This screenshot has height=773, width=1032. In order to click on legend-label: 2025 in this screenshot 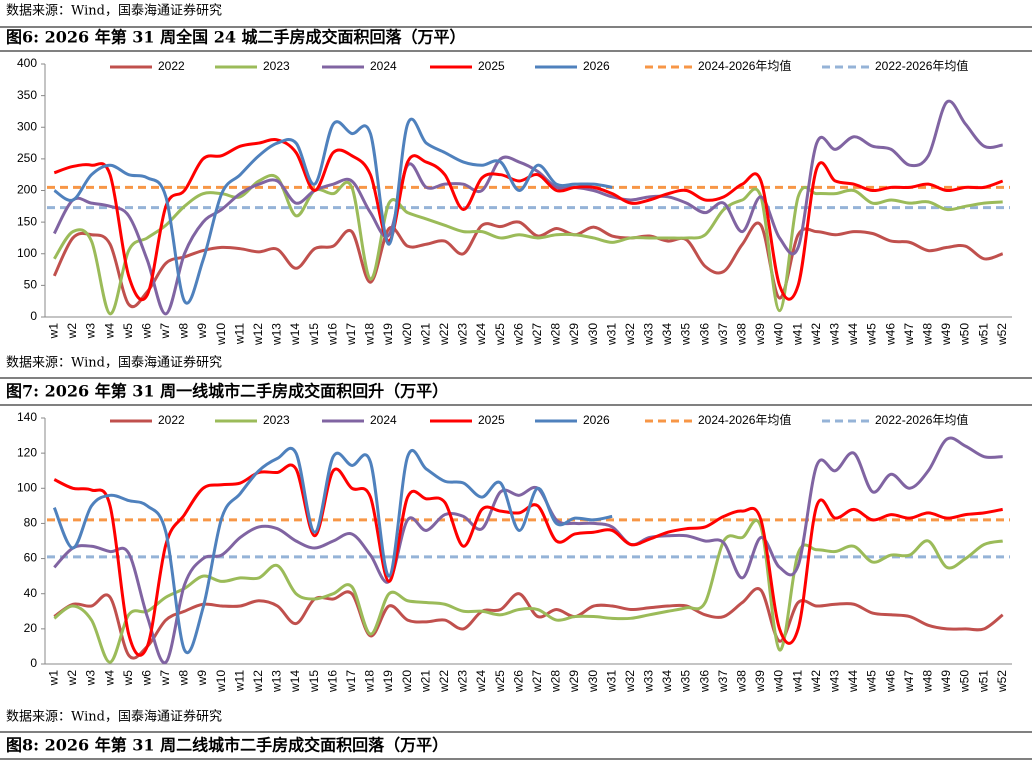, I will do `click(491, 420)`.